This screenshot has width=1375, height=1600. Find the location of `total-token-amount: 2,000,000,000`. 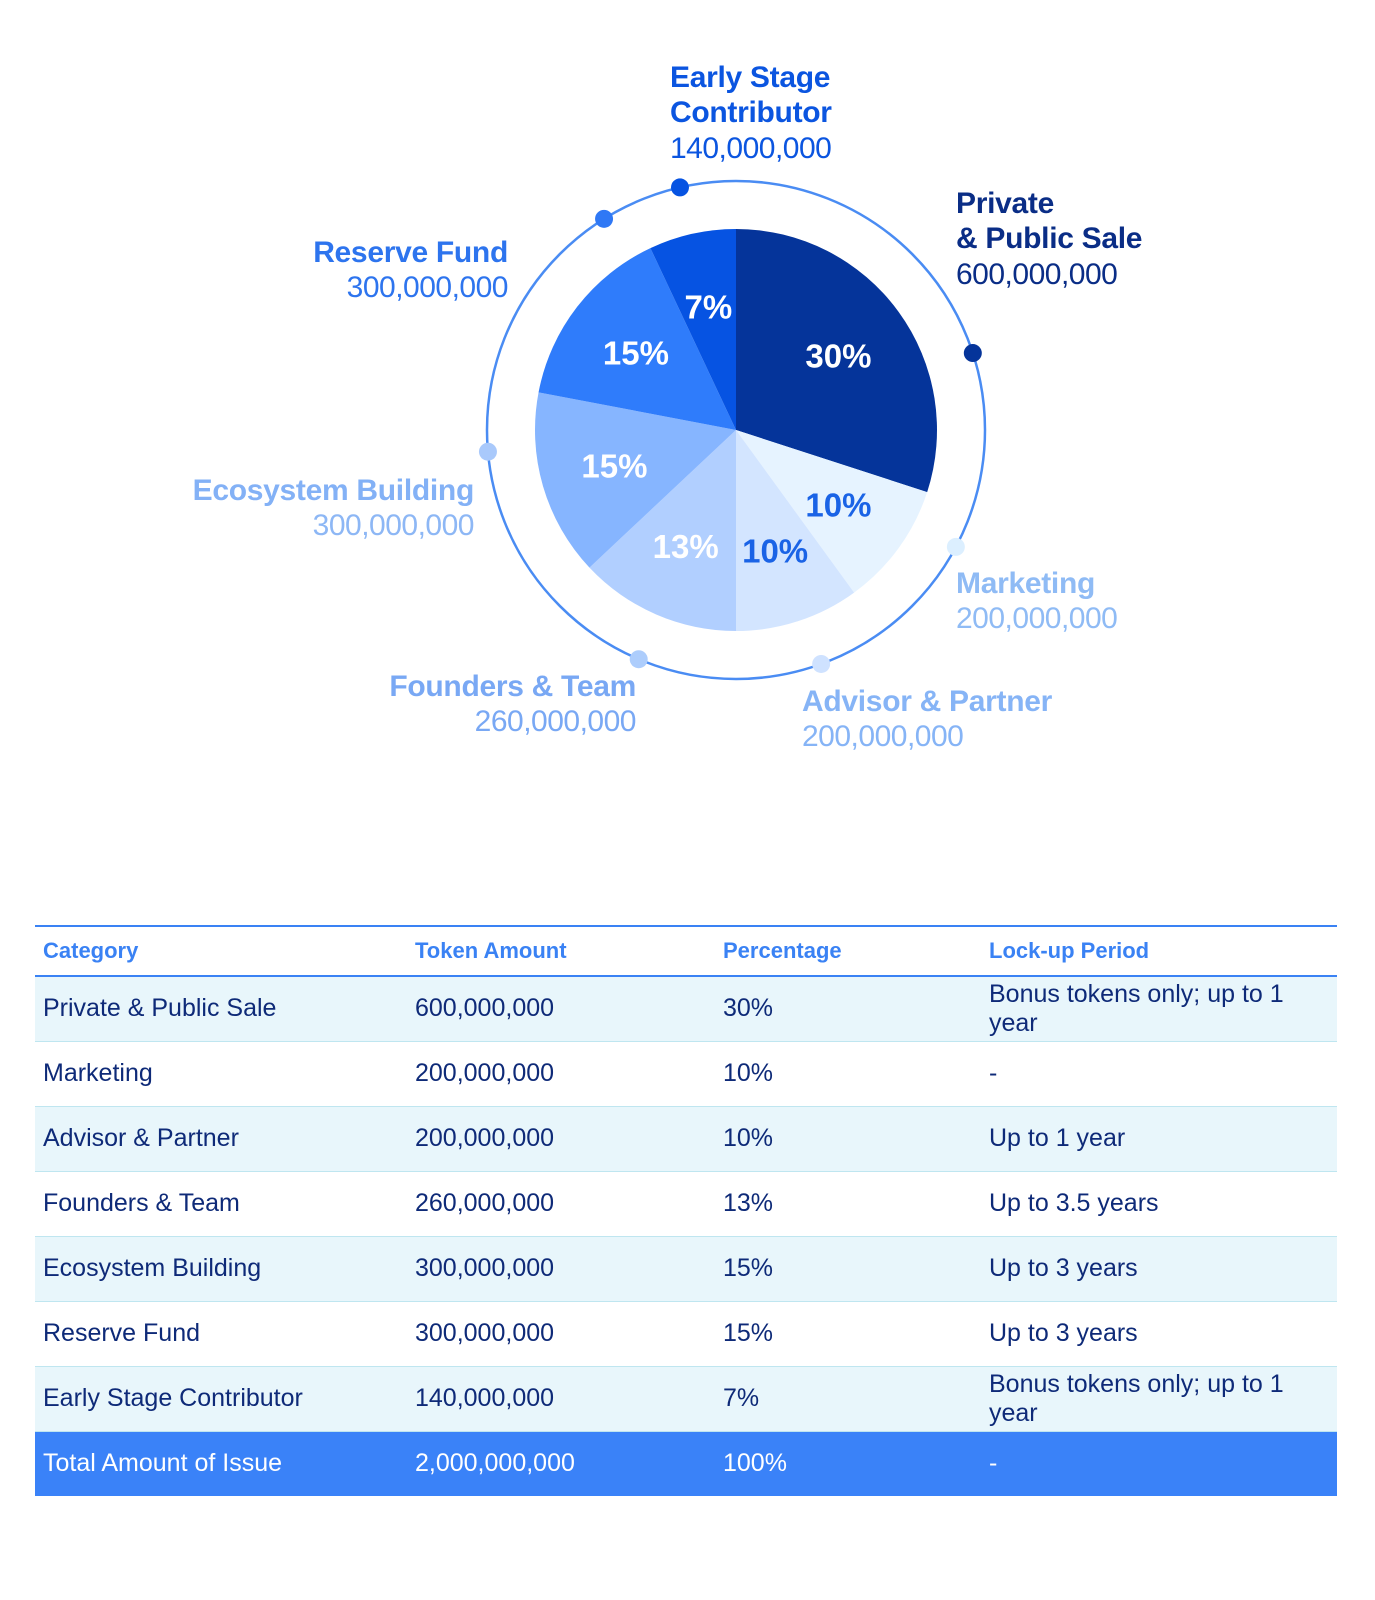

total-token-amount: 2,000,000,000 is located at coordinates (561, 1463).